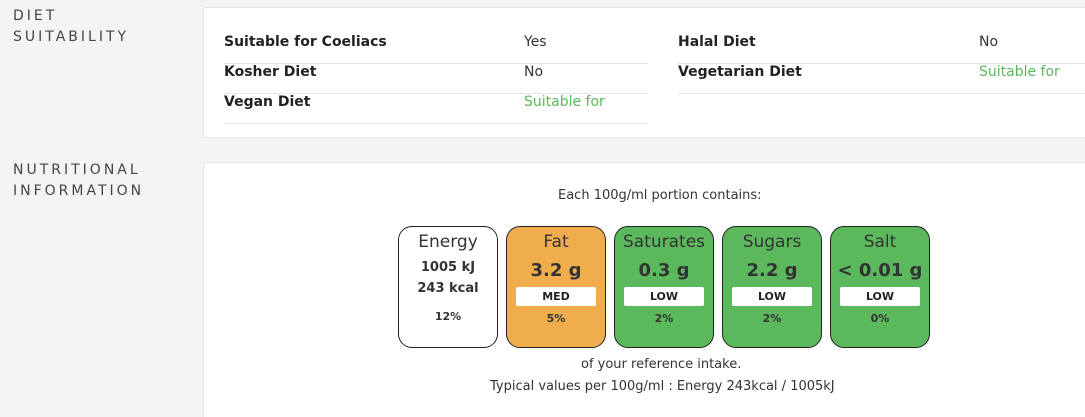  I want to click on diet-row-kosher: Kosher Diet No, so click(436, 79).